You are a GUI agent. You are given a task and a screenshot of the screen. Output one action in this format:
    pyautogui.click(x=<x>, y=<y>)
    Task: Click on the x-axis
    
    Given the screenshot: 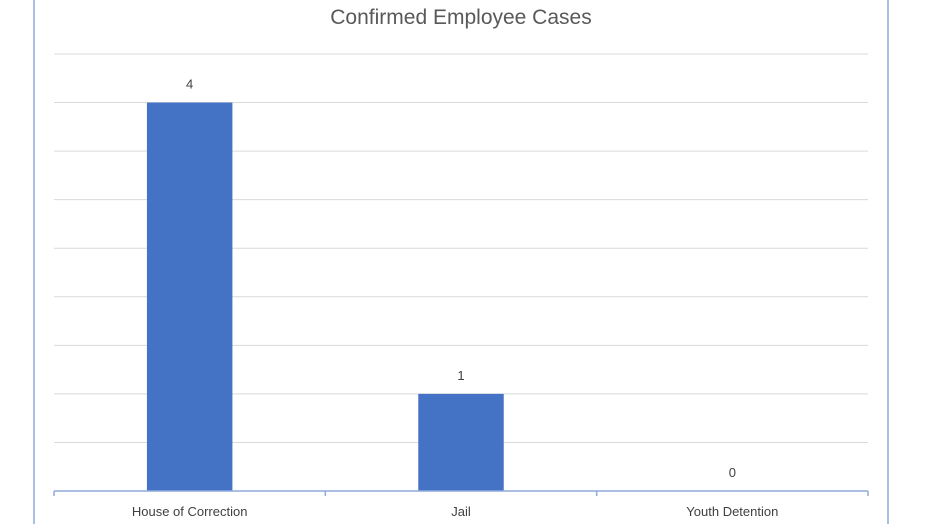 What is the action you would take?
    pyautogui.click(x=461, y=493)
    